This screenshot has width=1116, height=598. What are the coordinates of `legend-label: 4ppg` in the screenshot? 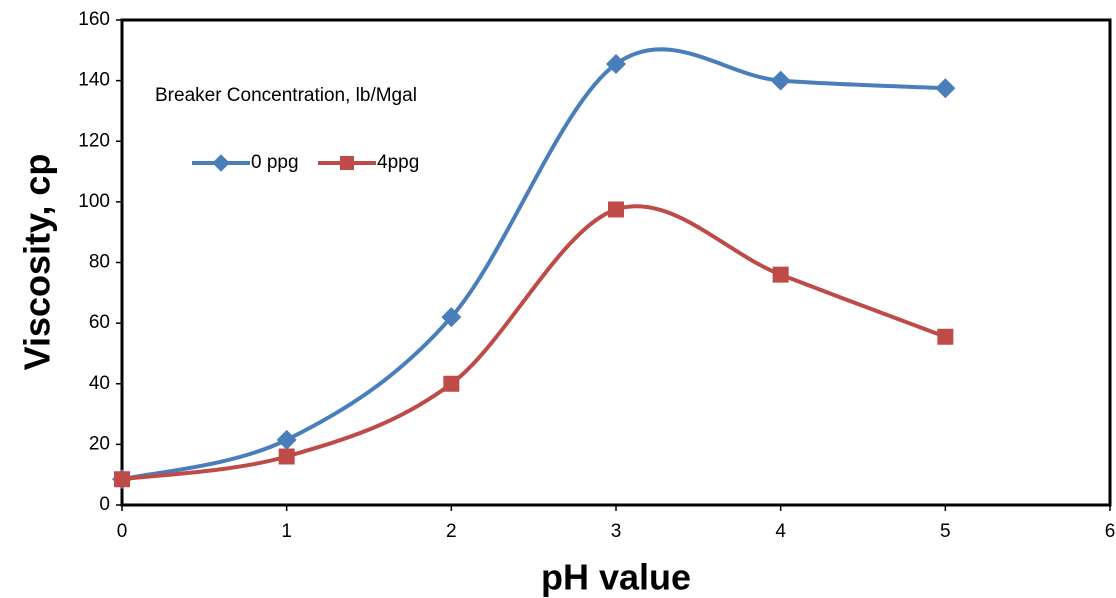 It's located at (398, 162).